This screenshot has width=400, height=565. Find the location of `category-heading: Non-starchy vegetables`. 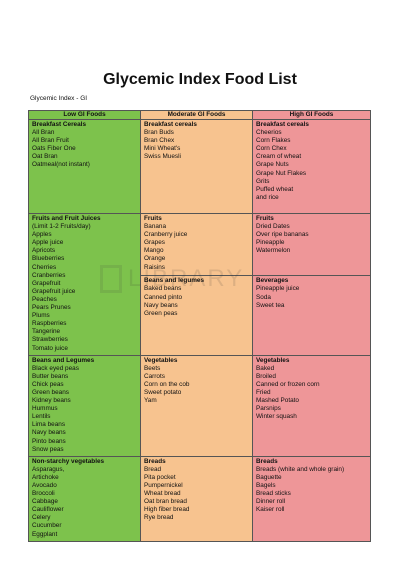

category-heading: Non-starchy vegetables is located at coordinates (68, 461).